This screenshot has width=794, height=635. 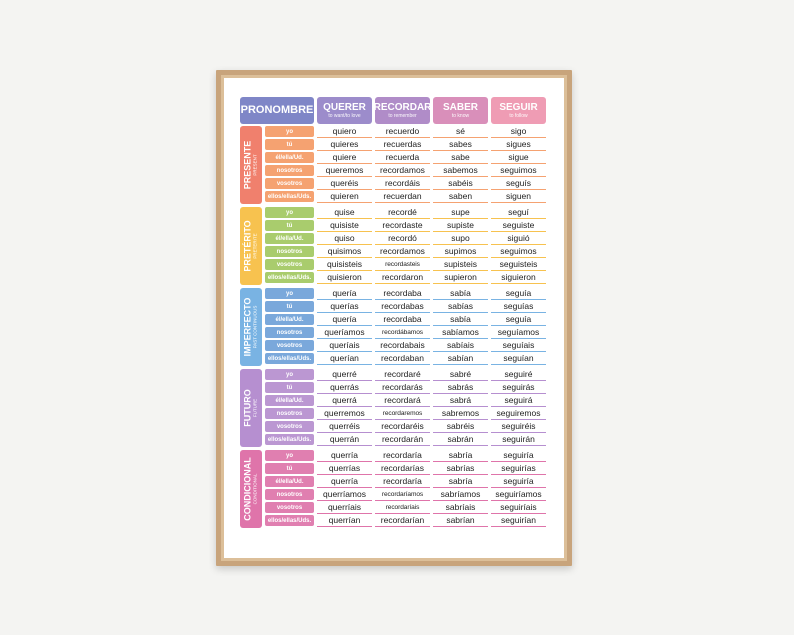 What do you see at coordinates (344, 521) in the screenshot?
I see `conjugation-cell: querrían` at bounding box center [344, 521].